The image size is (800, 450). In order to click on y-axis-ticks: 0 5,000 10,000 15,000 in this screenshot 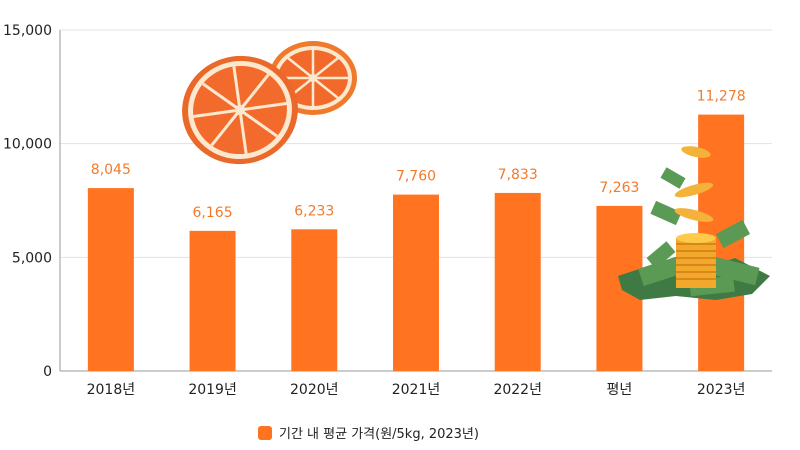, I will do `click(27, 201)`.